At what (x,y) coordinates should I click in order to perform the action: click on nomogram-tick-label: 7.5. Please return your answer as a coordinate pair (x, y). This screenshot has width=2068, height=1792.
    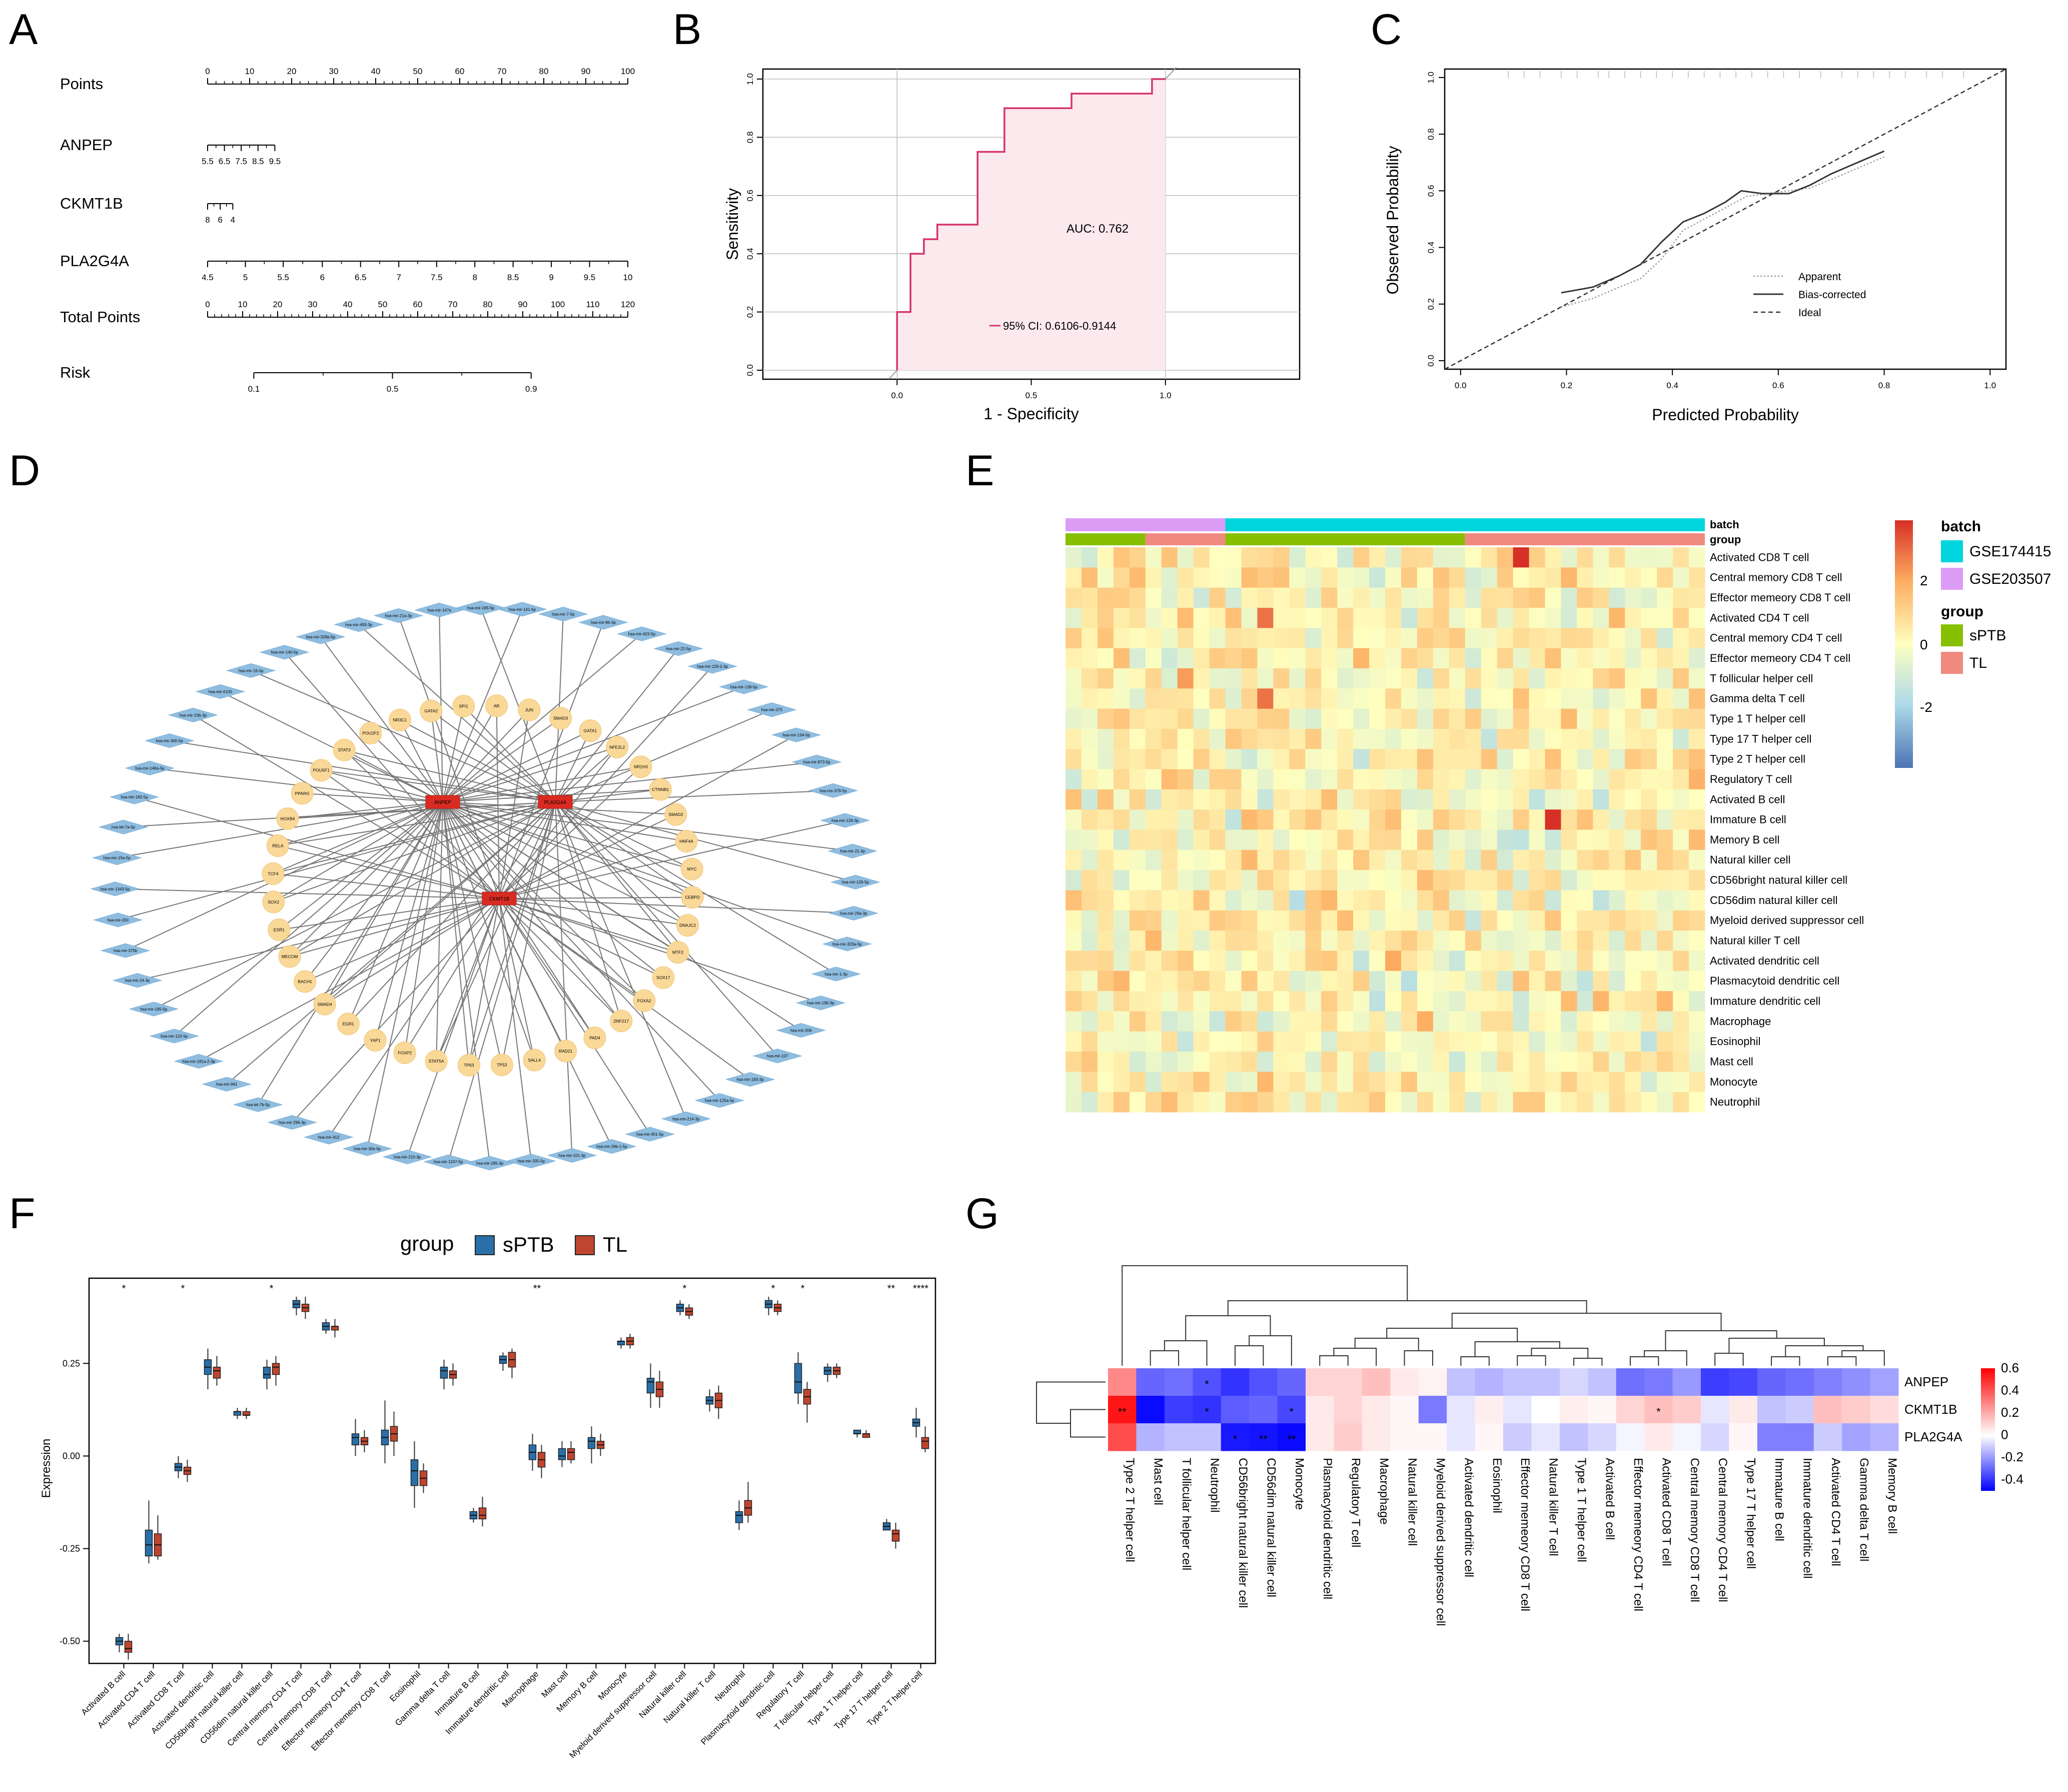
    Looking at the image, I should click on (241, 161).